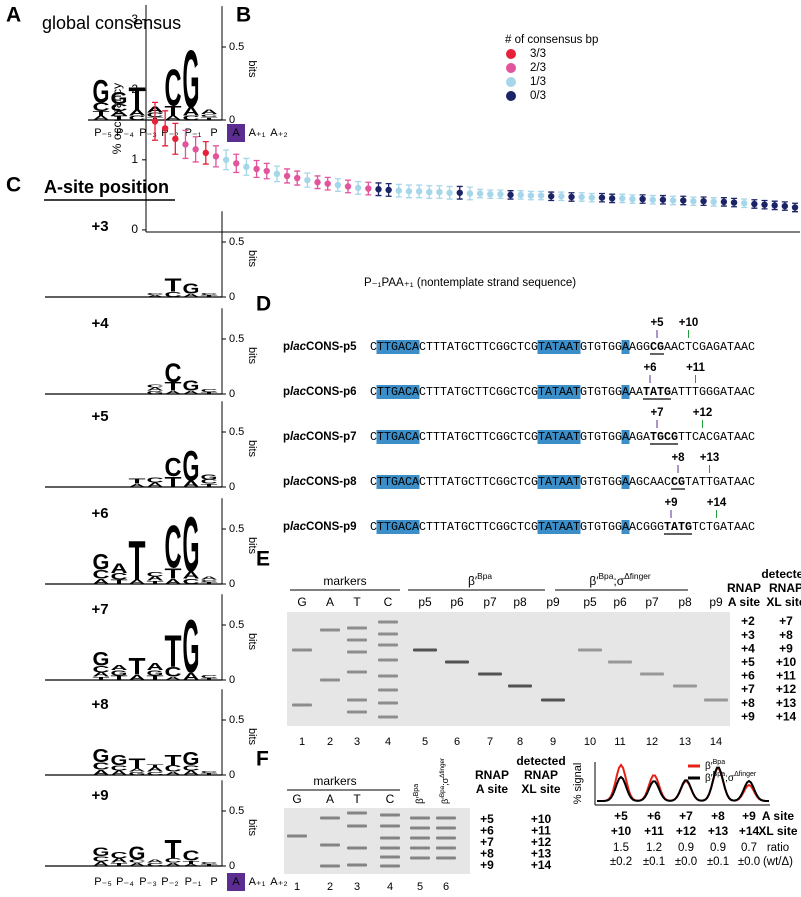 The image size is (801, 897). I want to click on gel, so click(508, 669).